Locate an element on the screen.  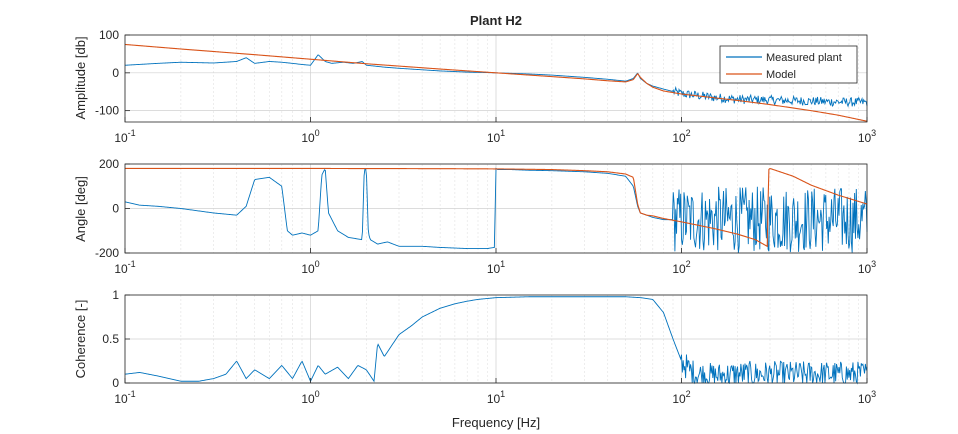
frequency-xlabel: Frequency [Hz] is located at coordinates (496, 422).